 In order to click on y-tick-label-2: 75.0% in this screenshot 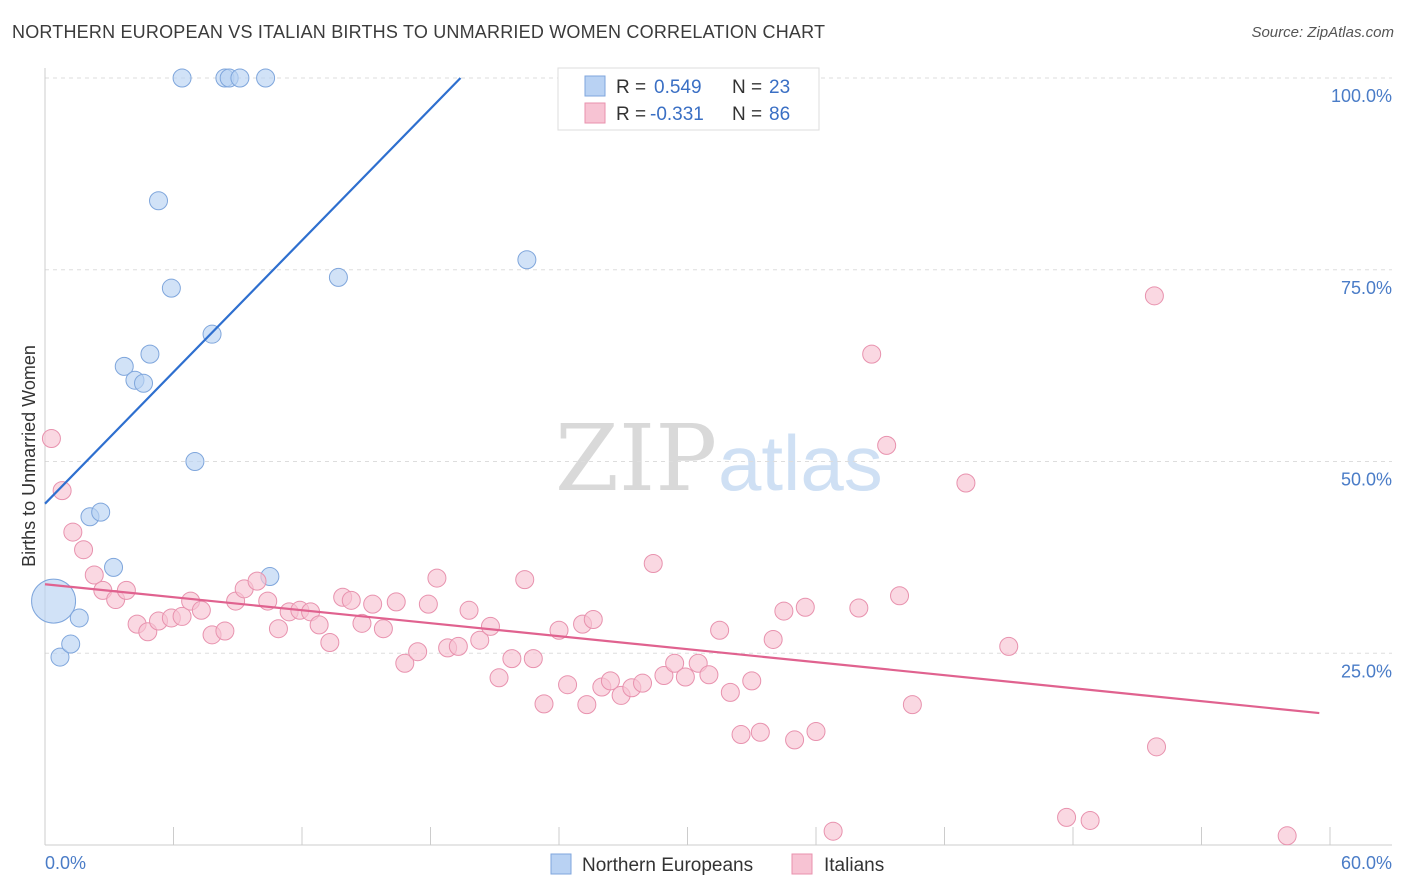, I will do `click(1366, 288)`.